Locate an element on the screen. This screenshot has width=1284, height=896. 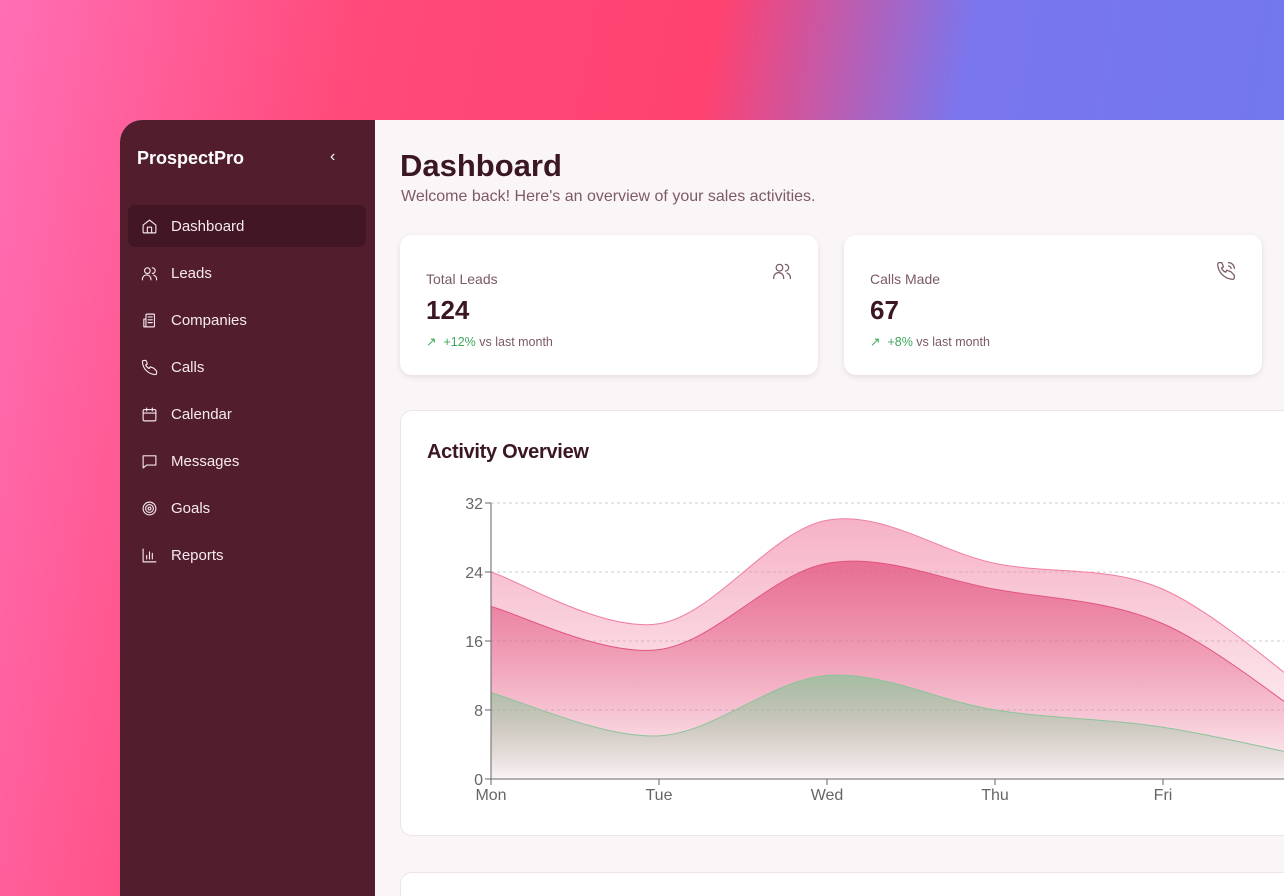
x-tick-label: Thu is located at coordinates (995, 795).